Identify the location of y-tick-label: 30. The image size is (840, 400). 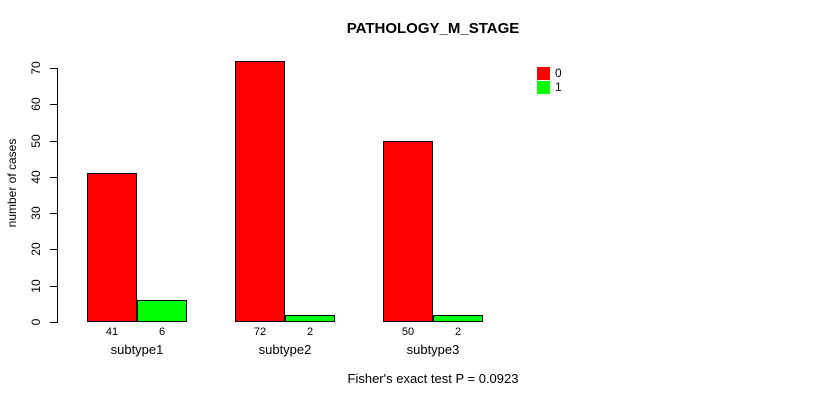
(36, 213).